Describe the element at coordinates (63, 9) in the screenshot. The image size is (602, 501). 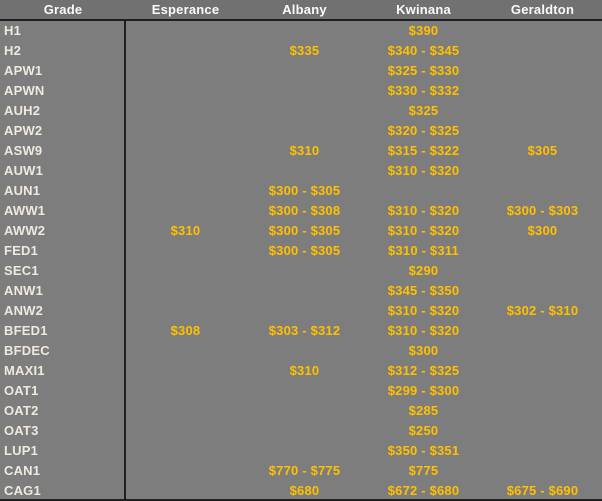
I see `column-header-grade: Grade` at that location.